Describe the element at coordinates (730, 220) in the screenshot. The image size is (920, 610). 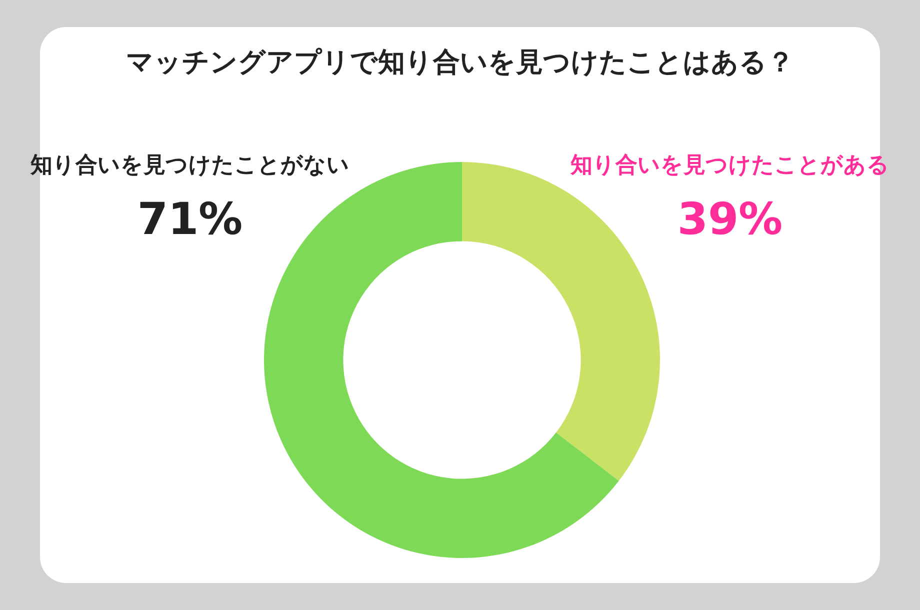
I see `data-label: 39%` at that location.